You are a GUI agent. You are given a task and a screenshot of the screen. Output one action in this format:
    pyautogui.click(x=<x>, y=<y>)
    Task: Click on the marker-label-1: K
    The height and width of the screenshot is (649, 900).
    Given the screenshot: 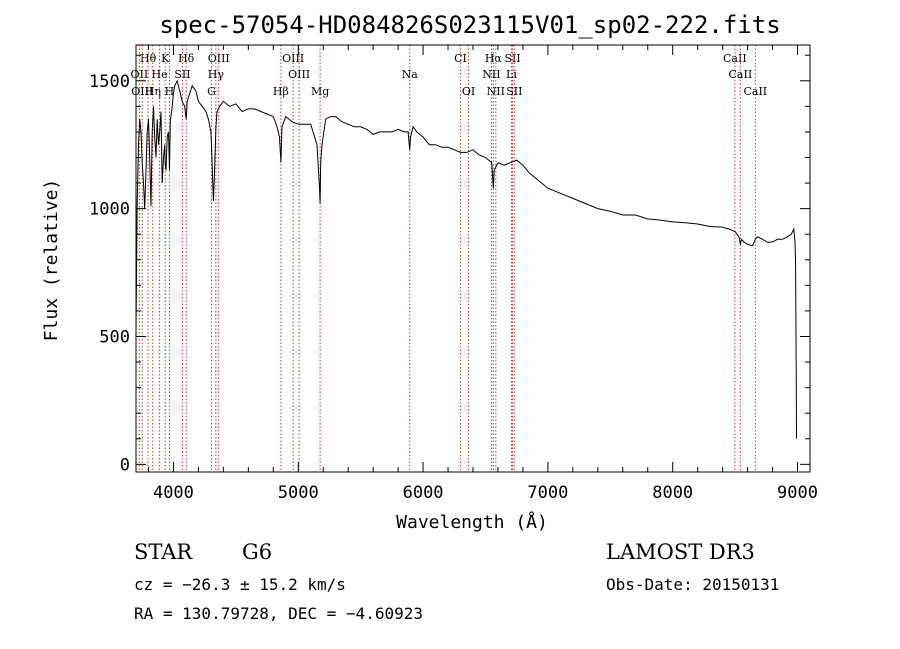 What is the action you would take?
    pyautogui.click(x=165, y=58)
    